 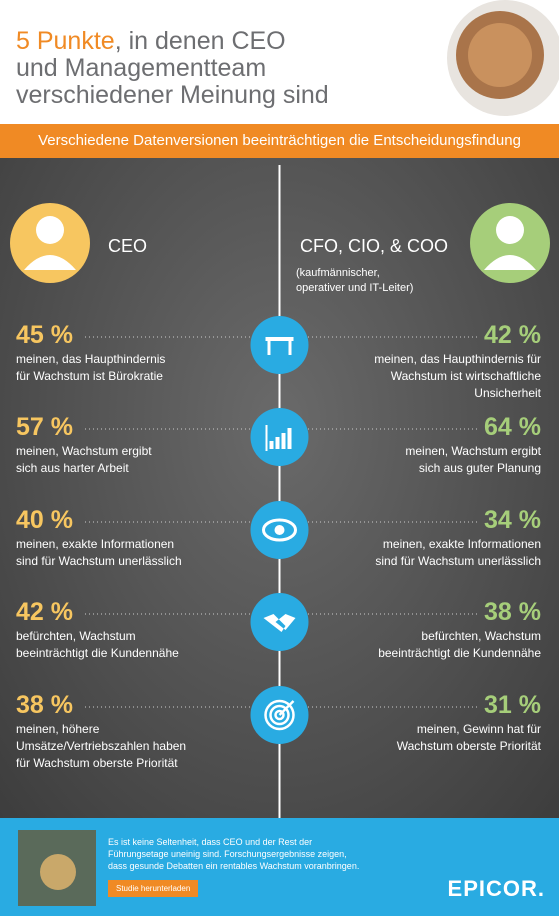 What do you see at coordinates (89, 376) in the screenshot?
I see `description-line: für Wachstum ist Bürokratie` at bounding box center [89, 376].